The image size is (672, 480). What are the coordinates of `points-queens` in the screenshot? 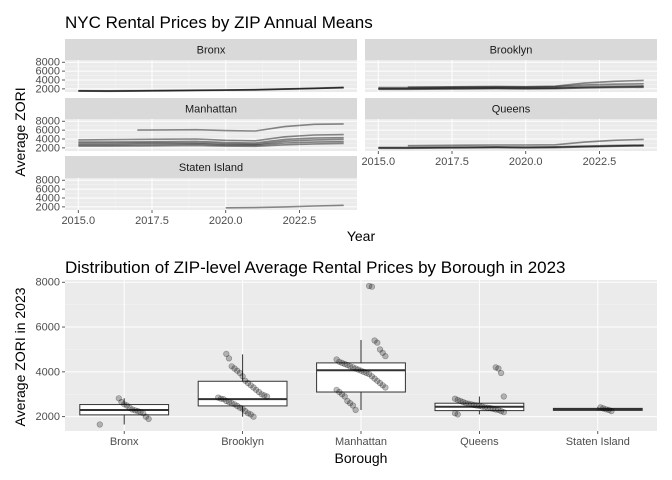 It's located at (479, 391).